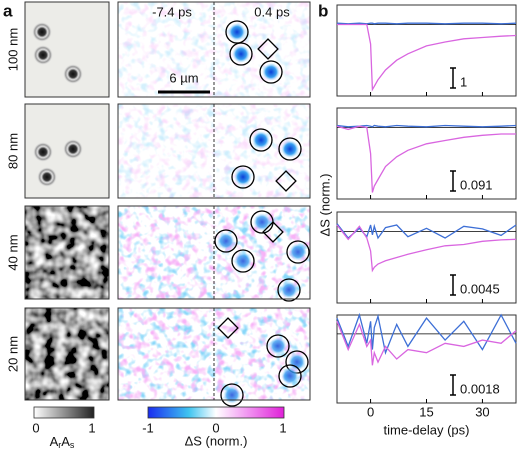 The width and height of the screenshot is (520, 456). Describe the element at coordinates (12, 252) in the screenshot. I see `row-label: 40 nm` at that location.